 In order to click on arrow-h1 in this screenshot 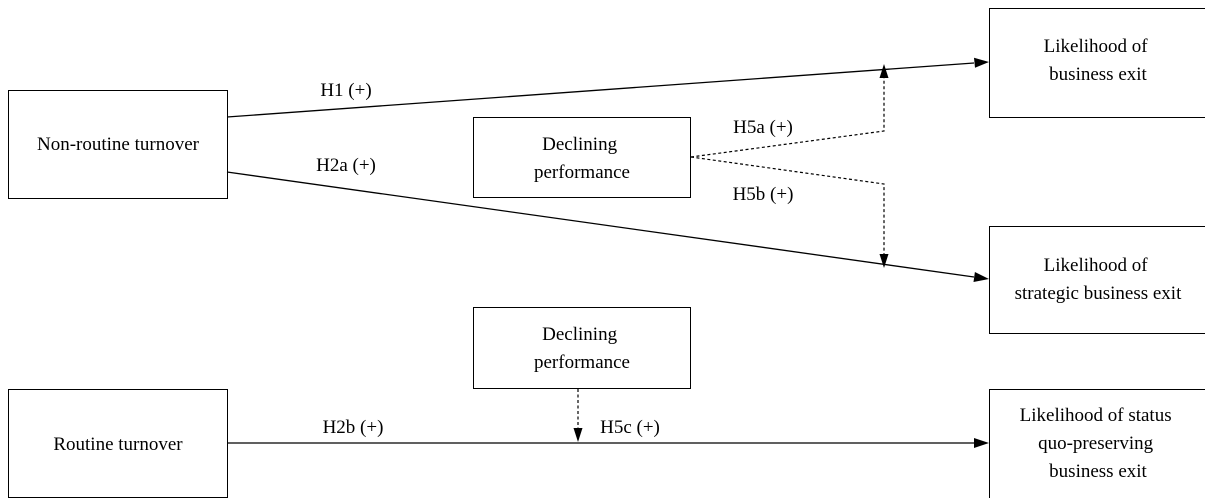, I will do `click(600, 90)`.